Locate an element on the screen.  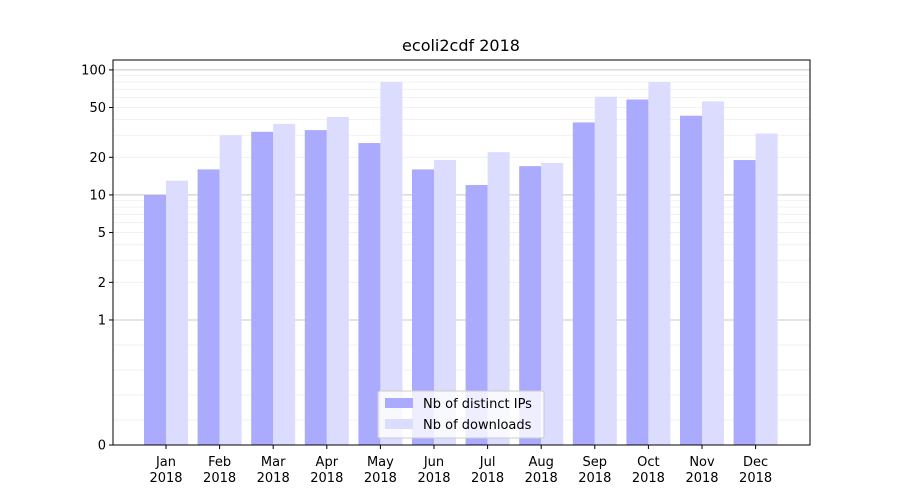
legend-label-downloads: Nb of downloads is located at coordinates (477, 425).